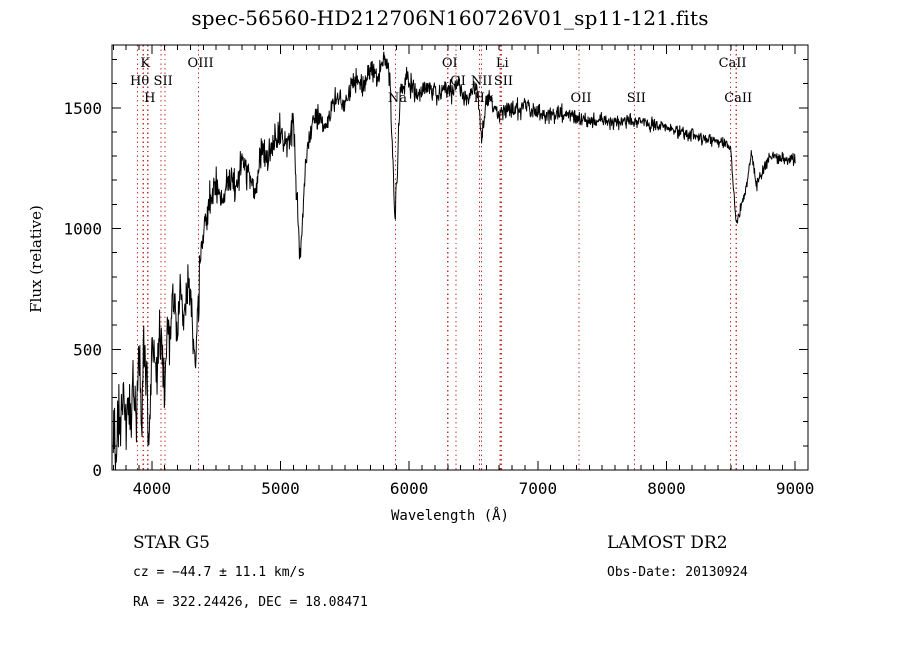 The image size is (900, 650). I want to click on x-tick-label: 6000, so click(409, 488).